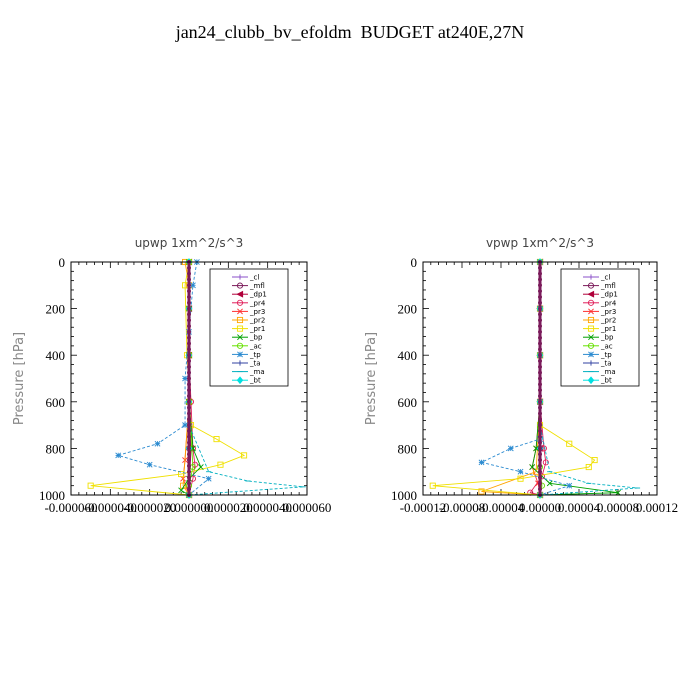 The width and height of the screenshot is (700, 700). Describe the element at coordinates (408, 402) in the screenshot. I see `y-tick-label: 600` at that location.